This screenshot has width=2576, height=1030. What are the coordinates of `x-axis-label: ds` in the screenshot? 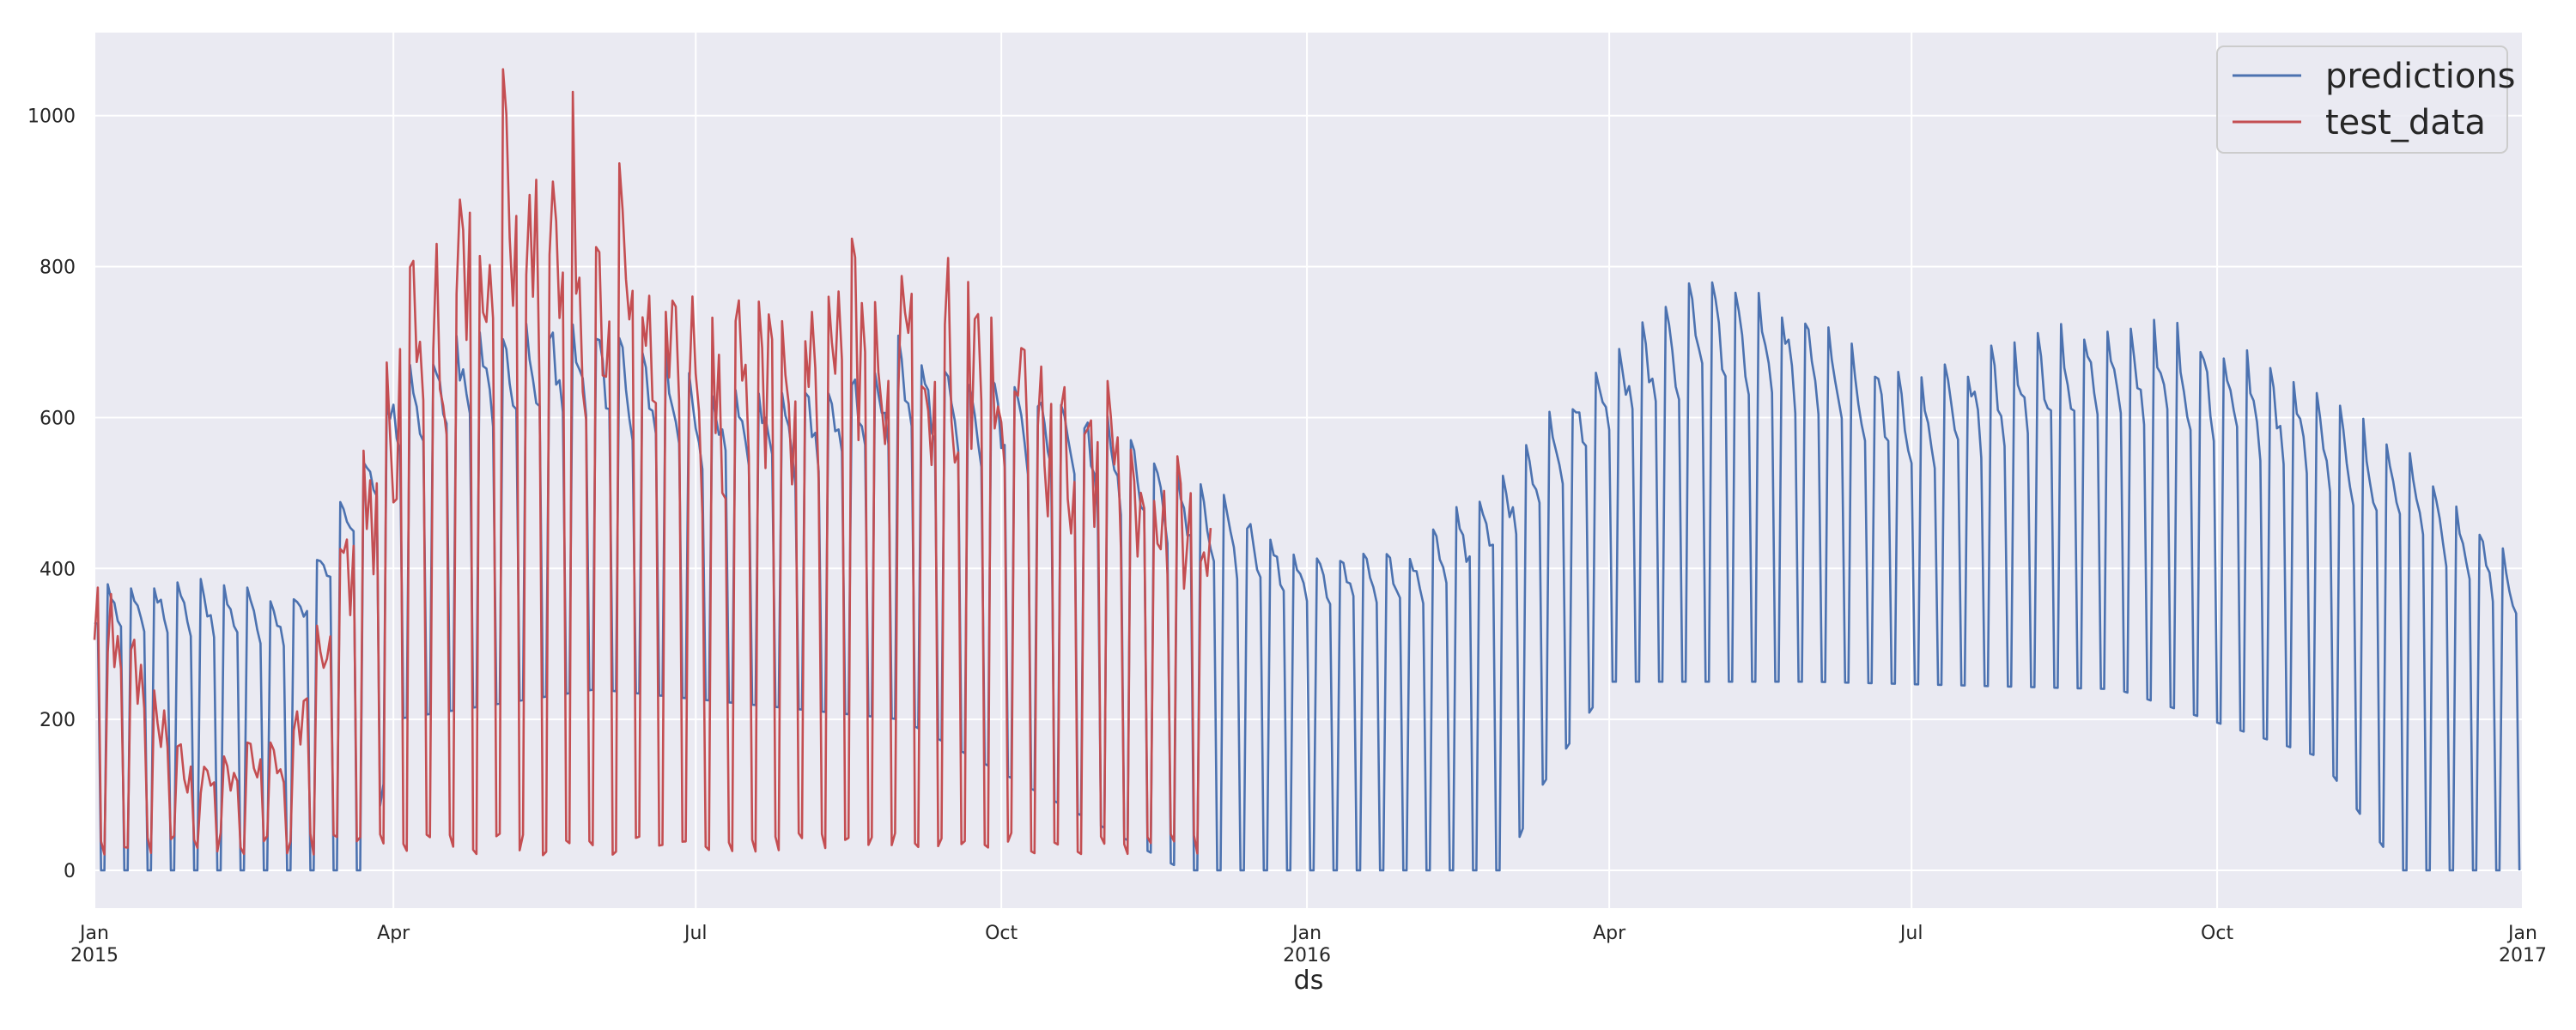 It's located at (1309, 981).